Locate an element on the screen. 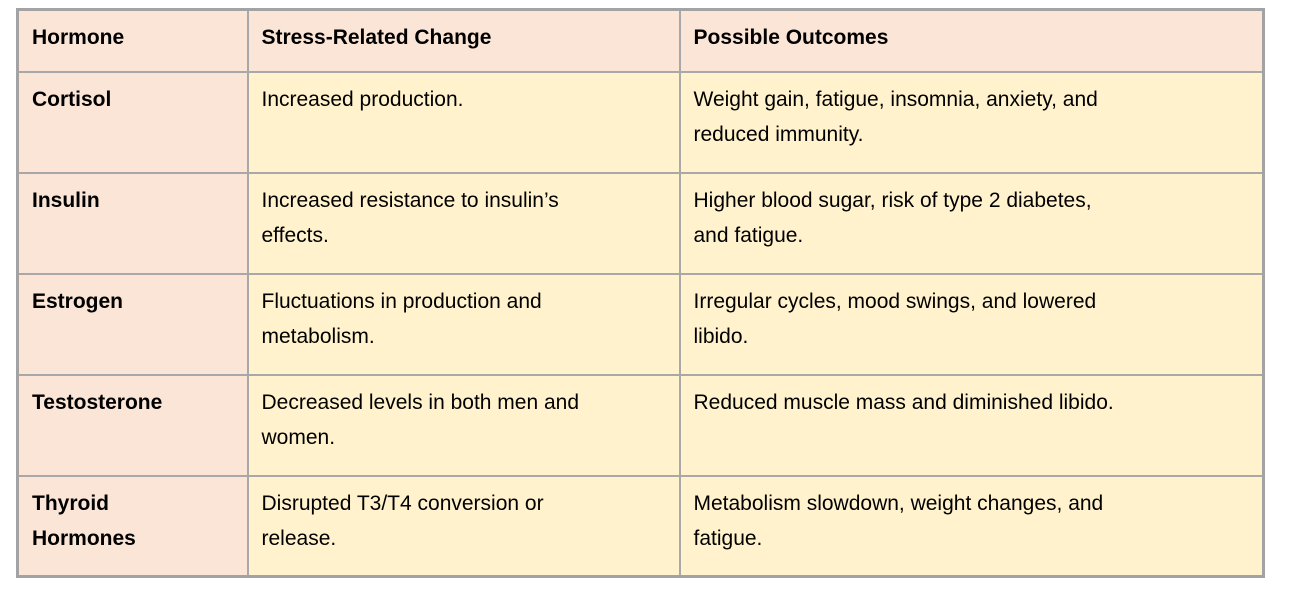  cell-hormone: Testosterone is located at coordinates (132, 425).